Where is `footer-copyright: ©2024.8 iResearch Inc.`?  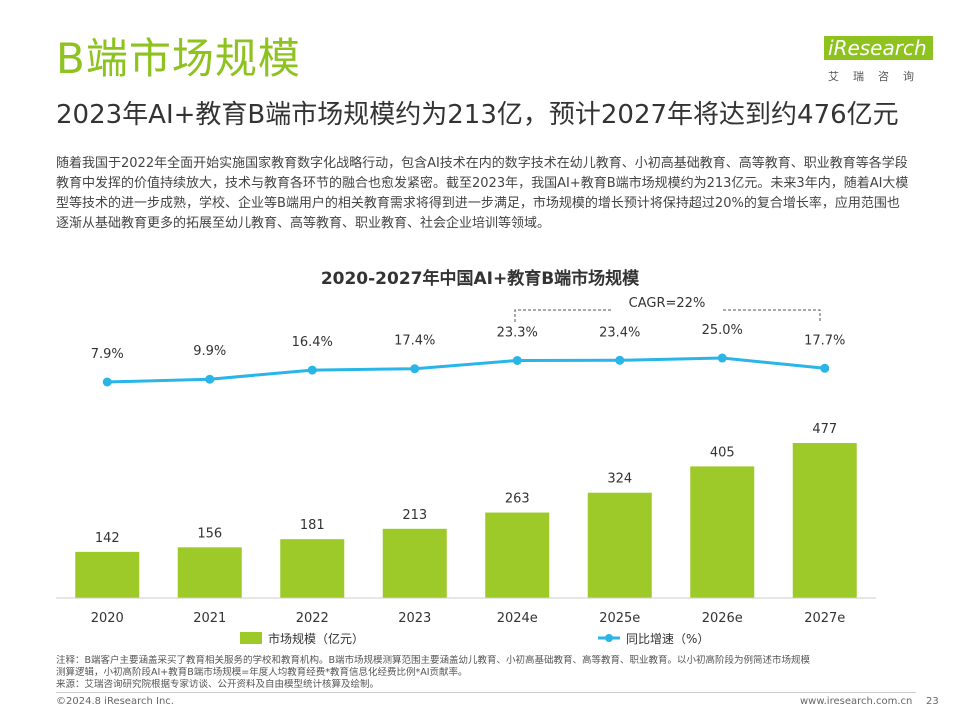 footer-copyright: ©2024.8 iResearch Inc. is located at coordinates (115, 701).